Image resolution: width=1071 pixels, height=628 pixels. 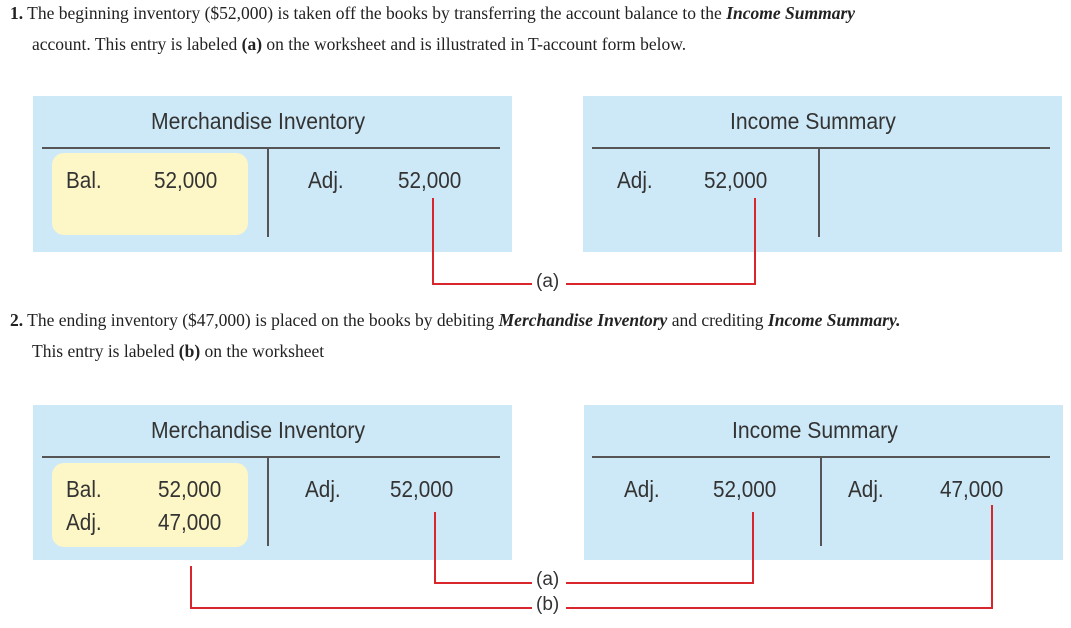 I want to click on credit-value: 47,000, so click(x=972, y=489).